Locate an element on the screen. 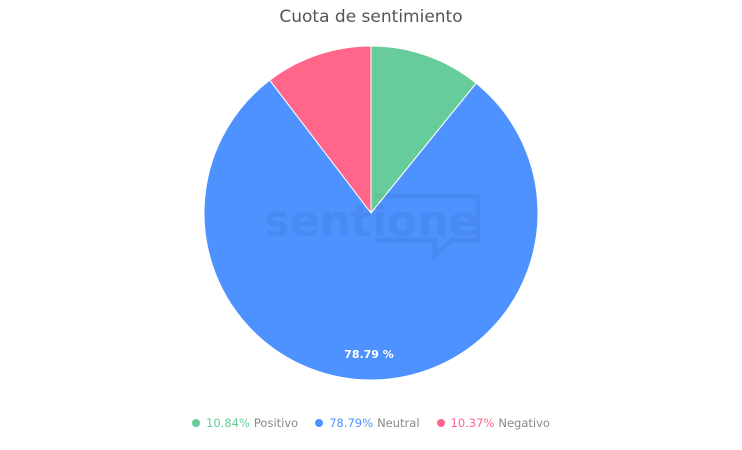 The image size is (742, 450). legend-item-neutral: 78.79% Neutral is located at coordinates (367, 423).